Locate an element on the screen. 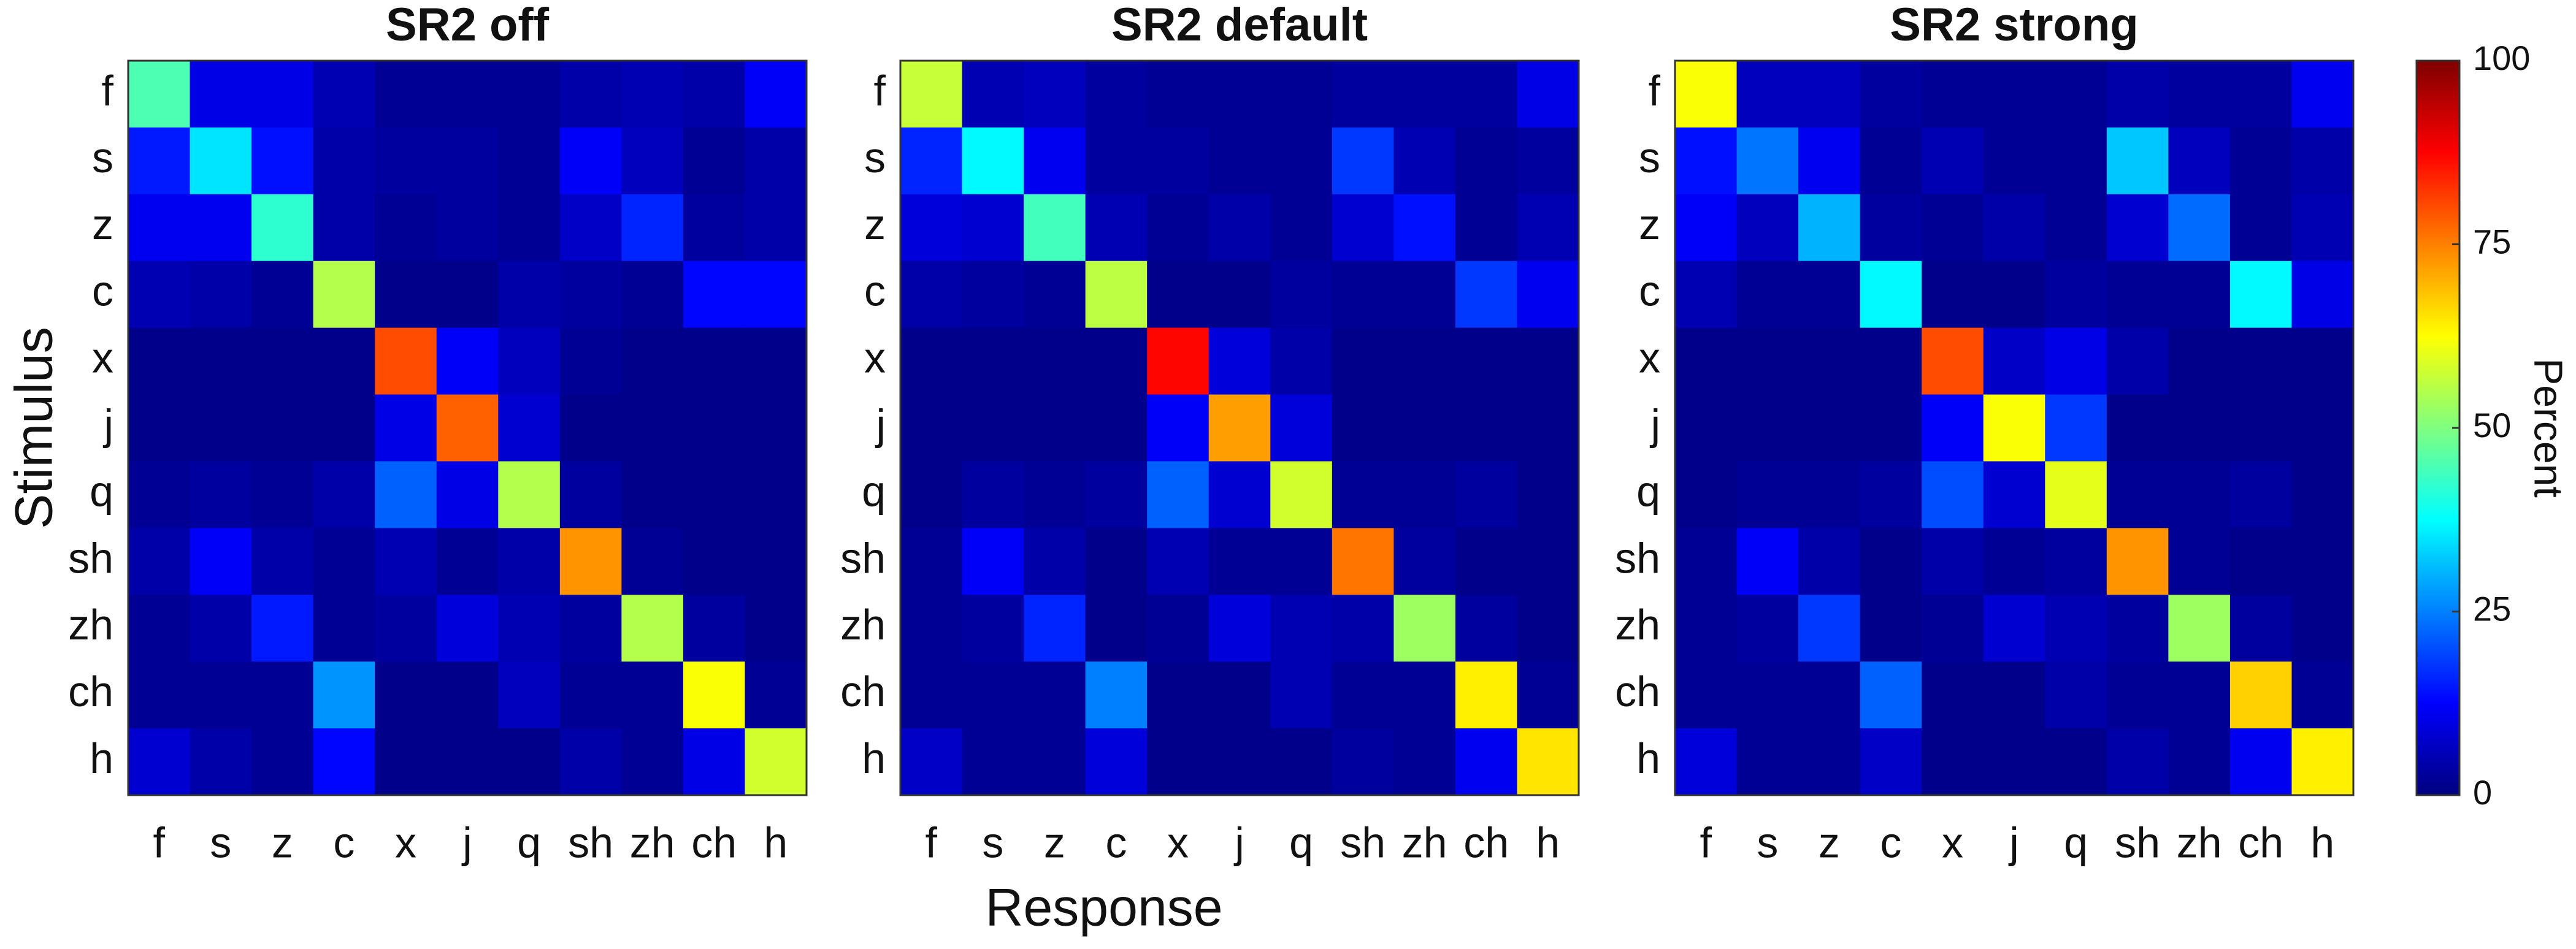  panel-title: SR2 default is located at coordinates (1239, 26).